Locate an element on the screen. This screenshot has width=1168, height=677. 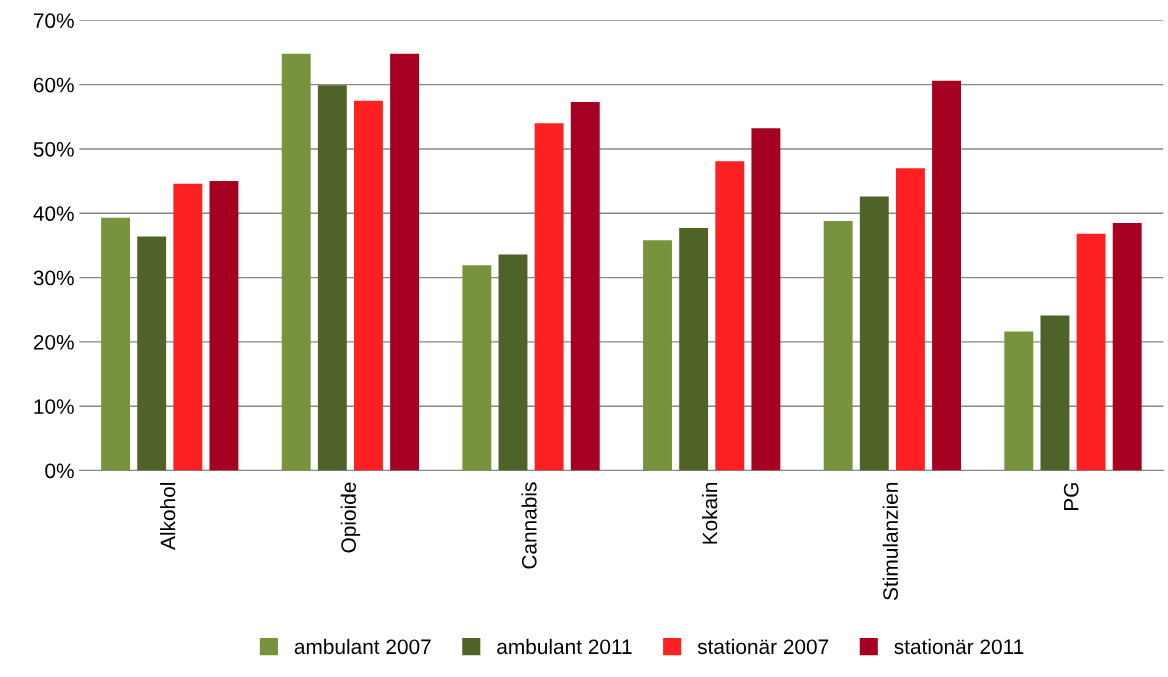
y-tick-label: 10% is located at coordinates (54, 406).